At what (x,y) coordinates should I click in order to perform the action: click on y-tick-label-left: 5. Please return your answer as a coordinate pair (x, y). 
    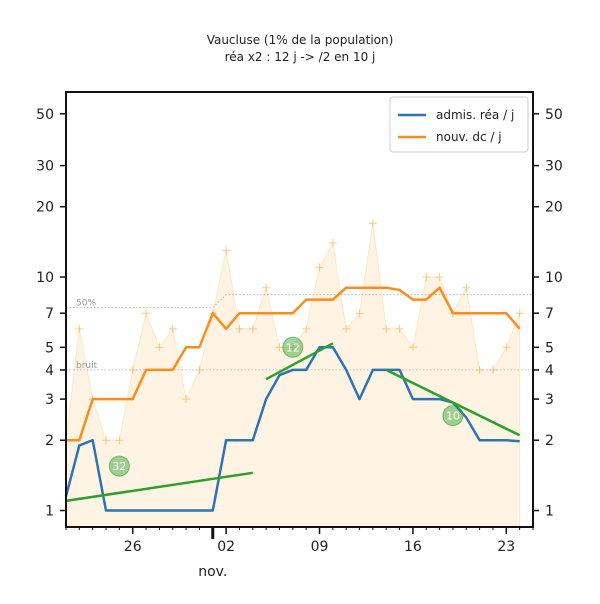
    Looking at the image, I should click on (49, 348).